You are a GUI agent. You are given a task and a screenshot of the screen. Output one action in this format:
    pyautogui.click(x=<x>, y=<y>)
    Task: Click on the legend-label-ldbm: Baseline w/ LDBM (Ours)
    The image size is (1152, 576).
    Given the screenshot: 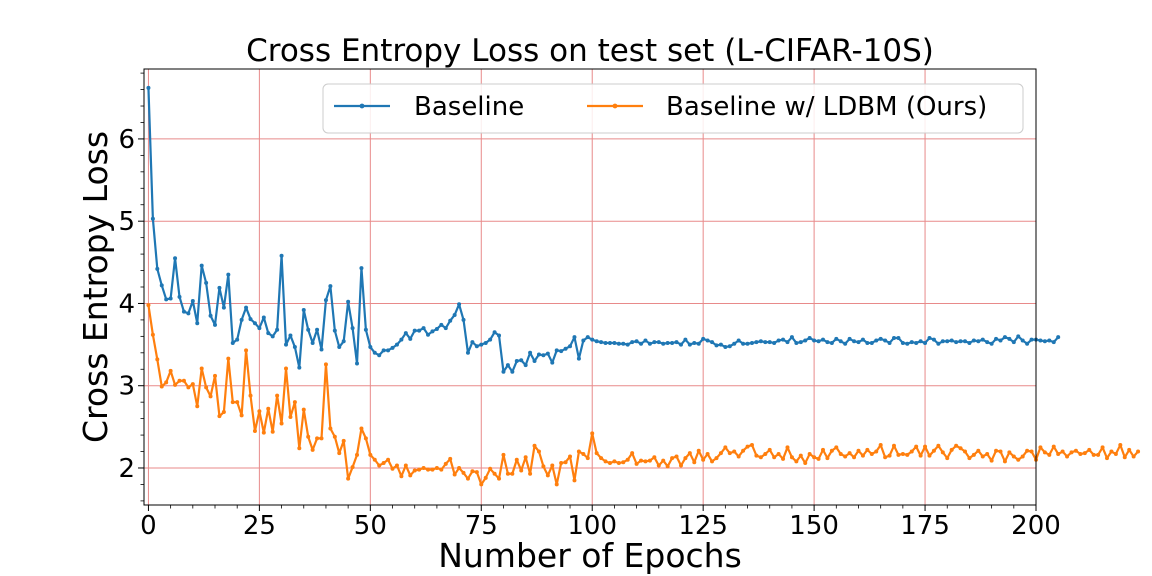 What is the action you would take?
    pyautogui.click(x=826, y=107)
    